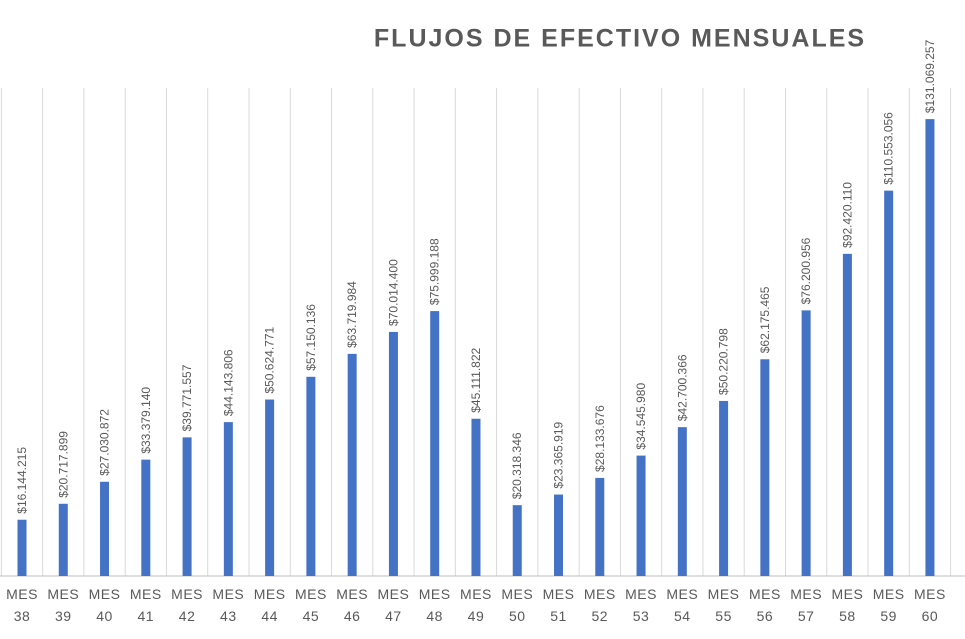  Describe the element at coordinates (22, 480) in the screenshot. I see `data-label: $16.144.215` at that location.